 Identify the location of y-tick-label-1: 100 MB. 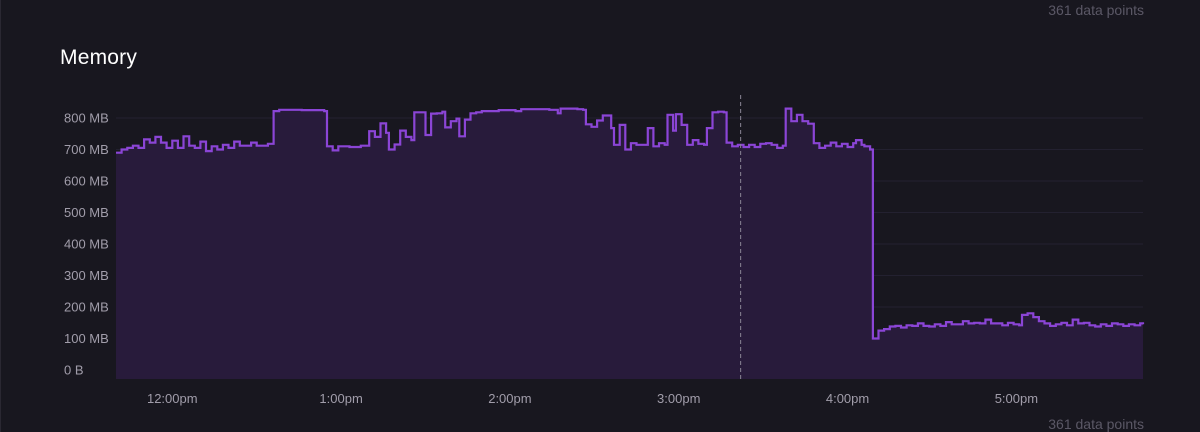
(86, 338).